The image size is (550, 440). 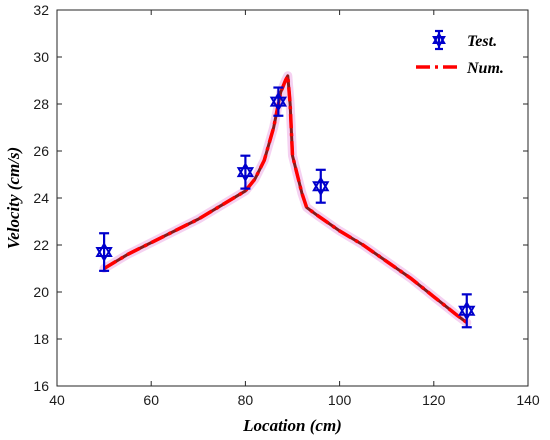 What do you see at coordinates (246, 400) in the screenshot?
I see `x-tick-label: 80` at bounding box center [246, 400].